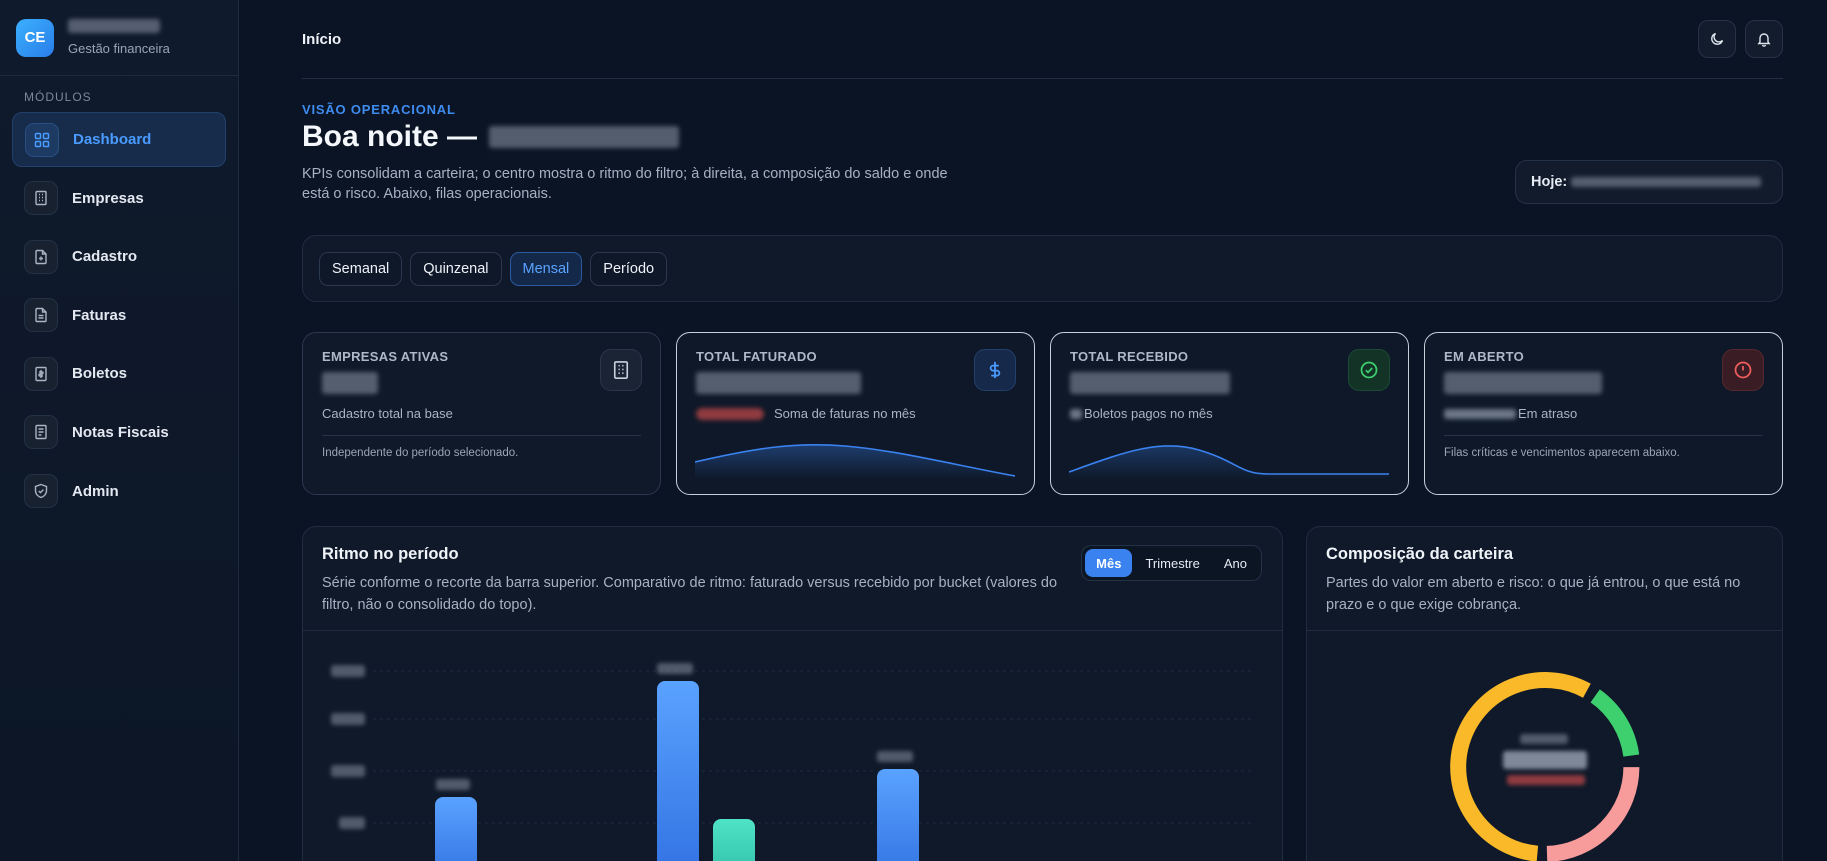 The height and width of the screenshot is (861, 1827). I want to click on today-date-redacted, so click(1666, 182).